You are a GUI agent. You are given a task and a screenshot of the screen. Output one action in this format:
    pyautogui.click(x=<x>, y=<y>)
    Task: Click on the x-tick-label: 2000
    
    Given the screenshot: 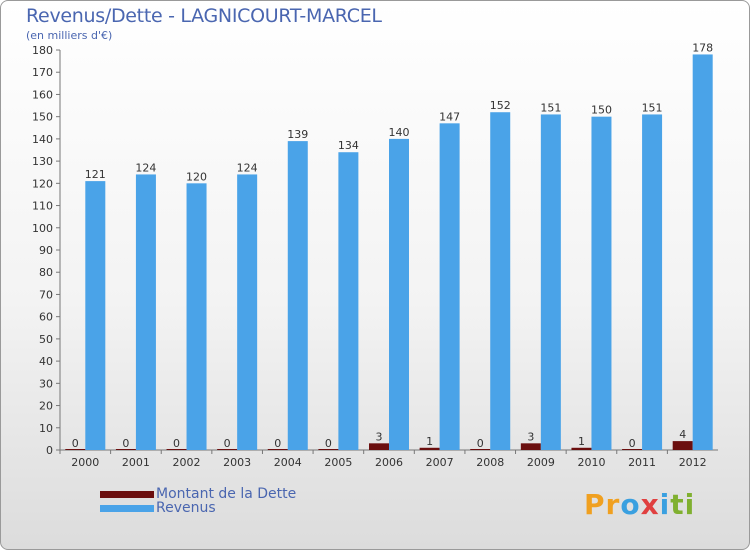 What is the action you would take?
    pyautogui.click(x=85, y=462)
    